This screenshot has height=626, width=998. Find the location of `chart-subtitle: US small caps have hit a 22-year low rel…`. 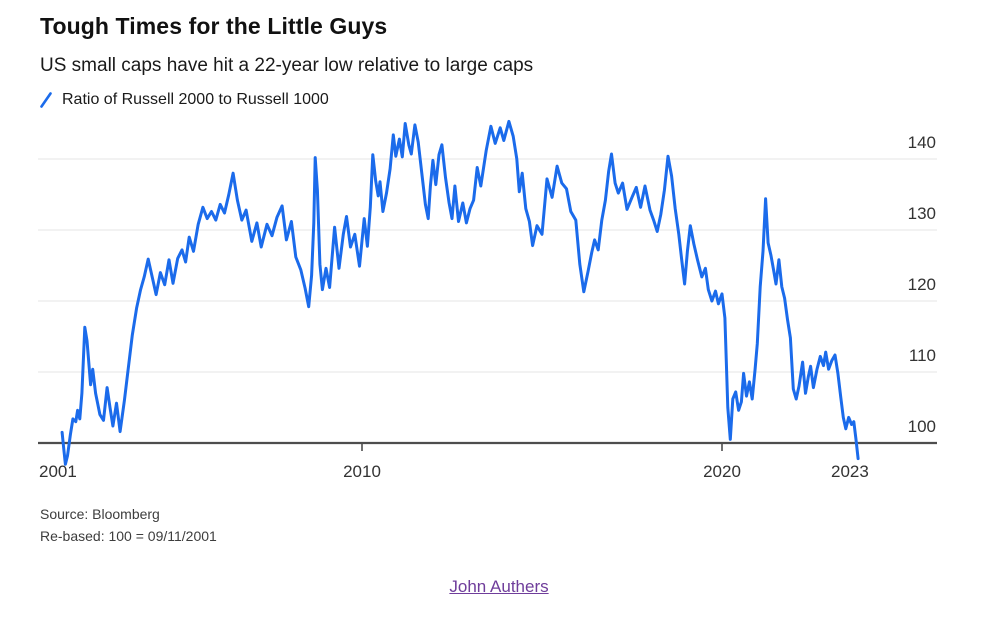

chart-subtitle: US small caps have hit a 22-year low rel… is located at coordinates (287, 65).